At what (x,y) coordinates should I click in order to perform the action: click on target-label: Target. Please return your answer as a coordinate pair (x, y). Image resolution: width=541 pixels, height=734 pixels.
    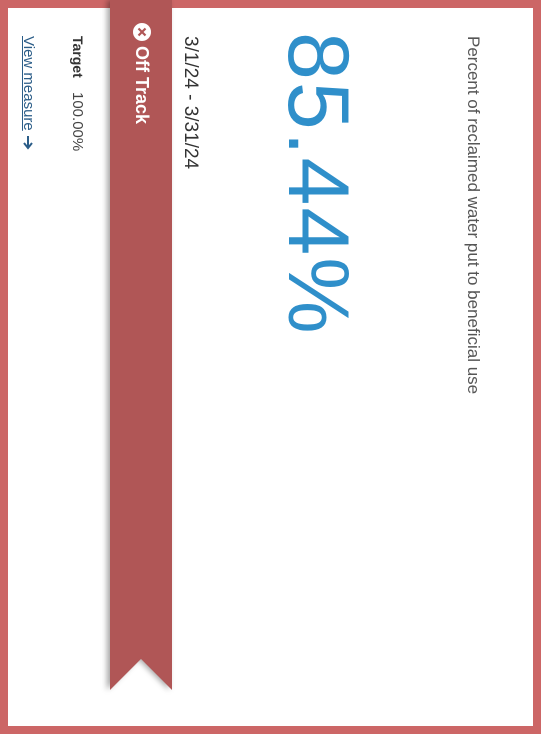
    Looking at the image, I should click on (78, 57).